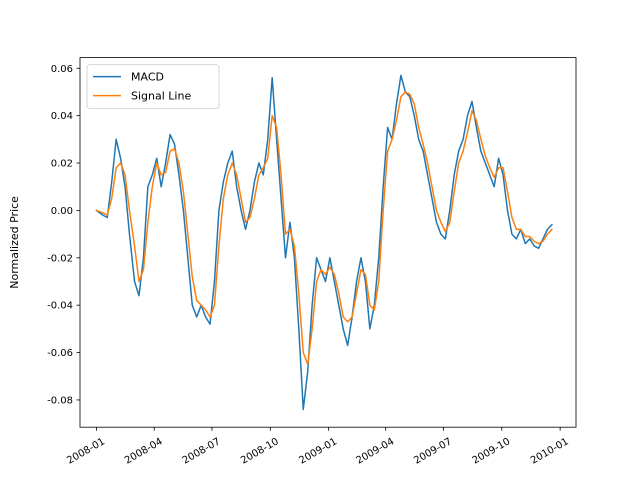  What do you see at coordinates (62, 164) in the screenshot?
I see `y-tick-label: 0.02` at bounding box center [62, 164].